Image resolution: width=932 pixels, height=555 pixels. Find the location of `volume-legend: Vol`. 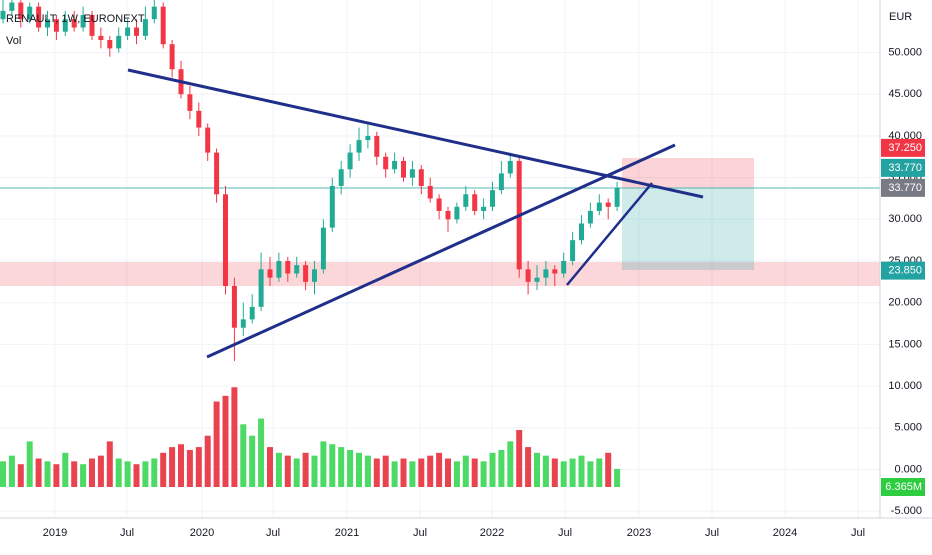

volume-legend: Vol is located at coordinates (13, 41).